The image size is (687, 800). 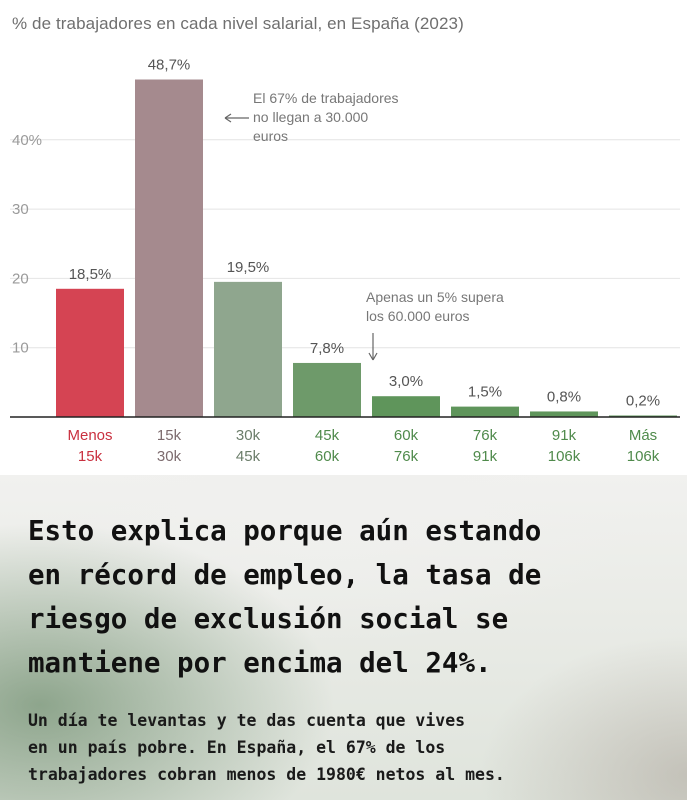 What do you see at coordinates (643, 401) in the screenshot?
I see `data-label: 0,2%` at bounding box center [643, 401].